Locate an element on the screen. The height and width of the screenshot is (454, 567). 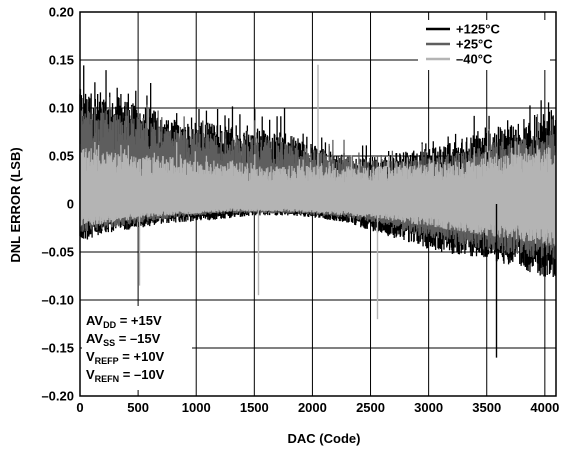
y-axis-title: DNL ERROR (LSB) is located at coordinates (15, 204).